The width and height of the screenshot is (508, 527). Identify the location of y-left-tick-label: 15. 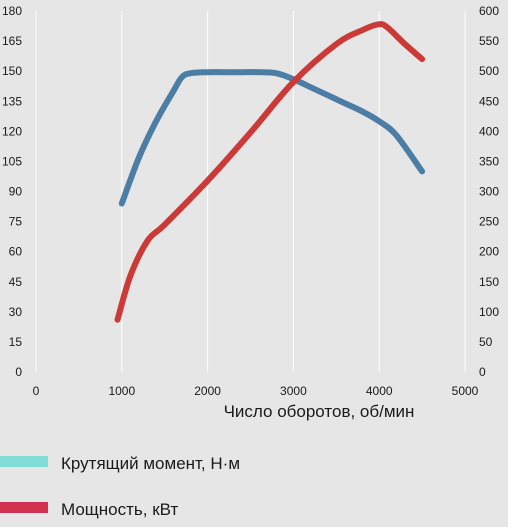
(16, 342).